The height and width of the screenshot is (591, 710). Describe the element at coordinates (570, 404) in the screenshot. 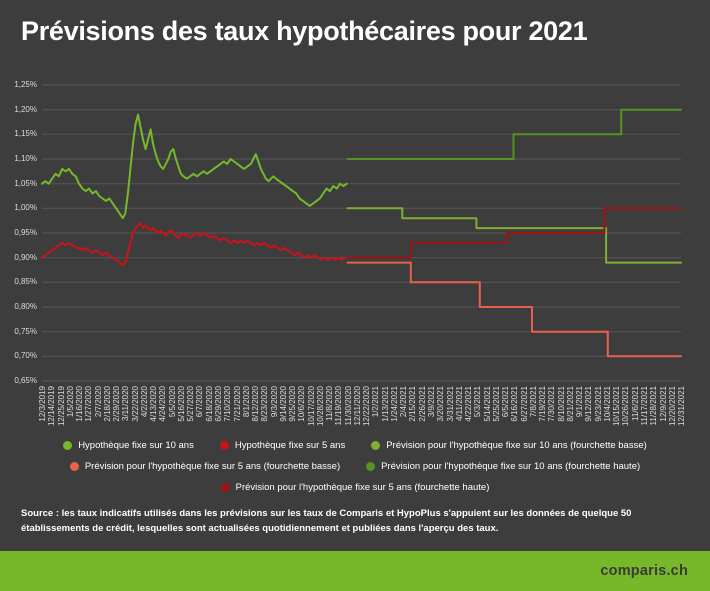

I see `x-axis-tick-label: 8/21/2021` at that location.